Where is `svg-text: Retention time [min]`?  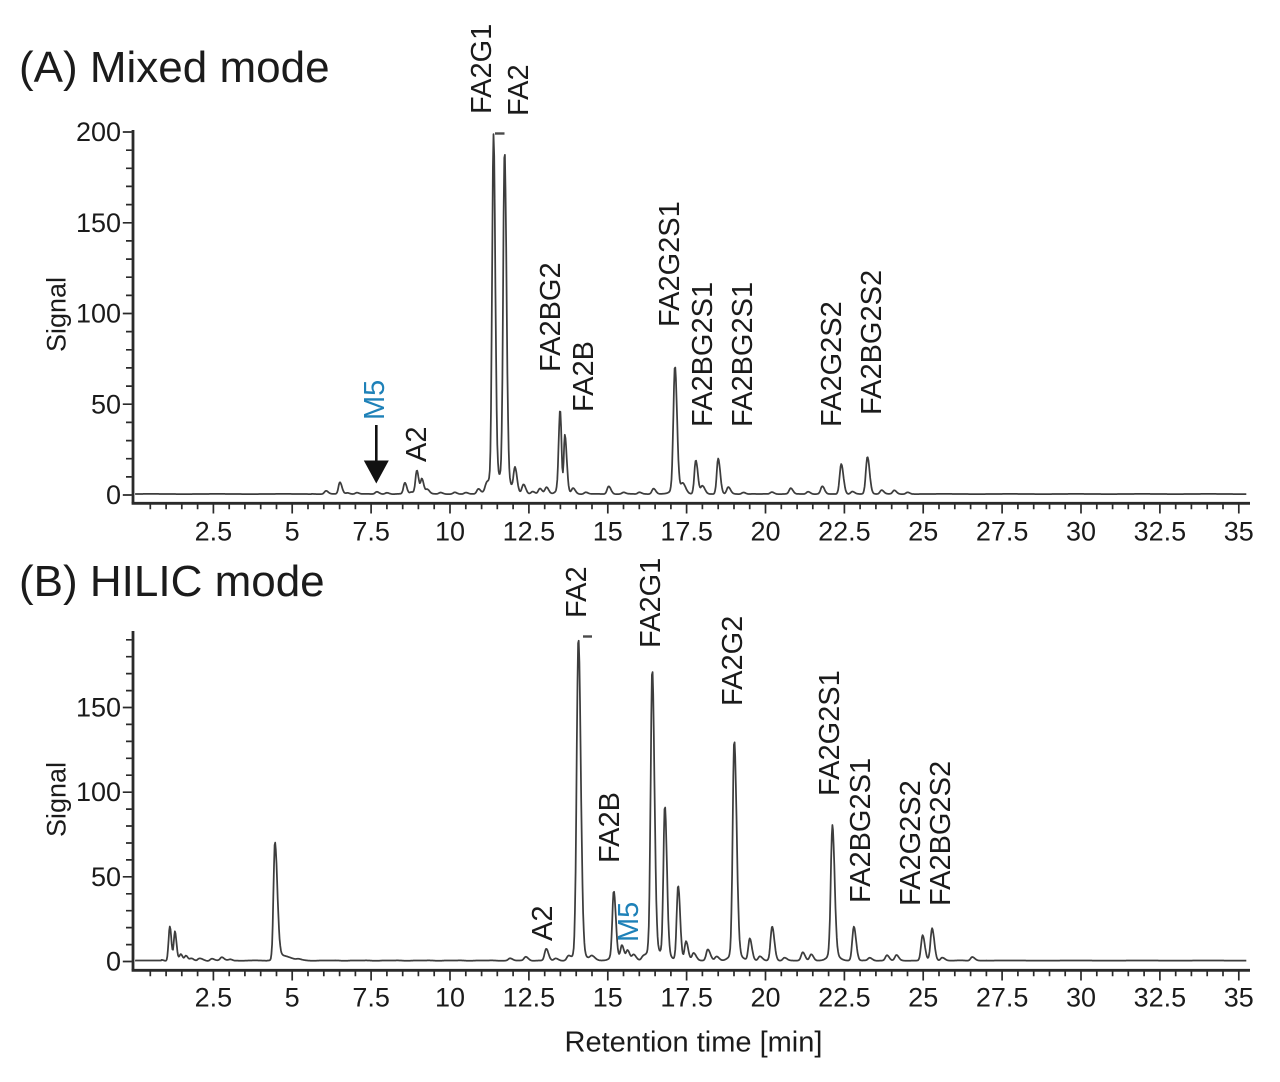 svg-text: Retention time [min] is located at coordinates (694, 1043).